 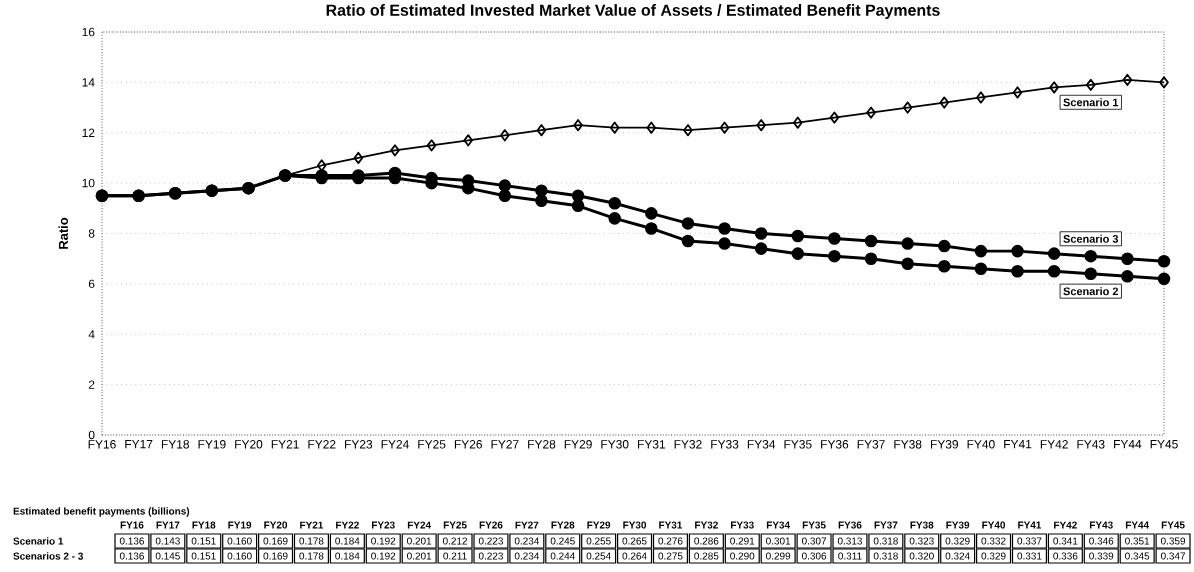 I want to click on data-label: 0.223, so click(x=490, y=556).